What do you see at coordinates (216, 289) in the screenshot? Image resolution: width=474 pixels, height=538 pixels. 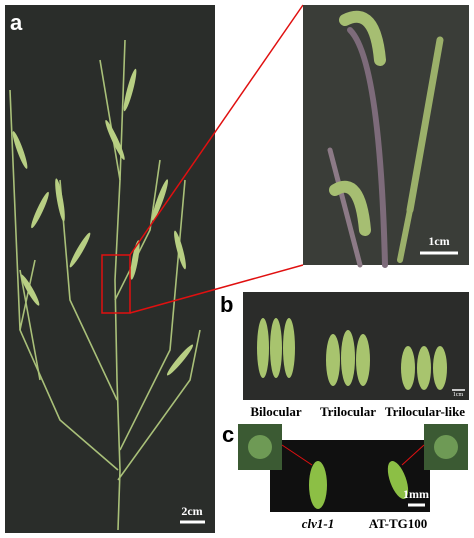 I see `zoom-line` at bounding box center [216, 289].